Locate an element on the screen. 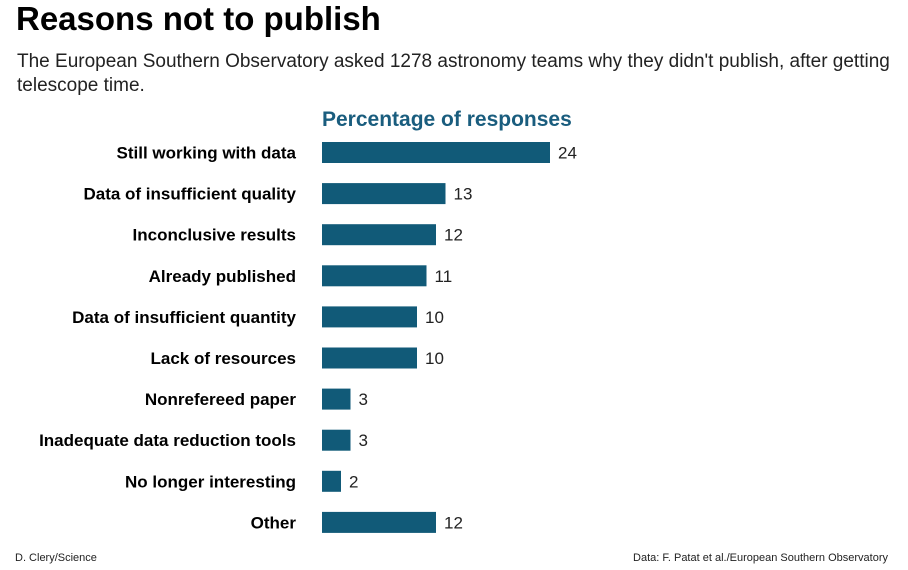 The width and height of the screenshot is (908, 570). value-label: 13 is located at coordinates (463, 194).